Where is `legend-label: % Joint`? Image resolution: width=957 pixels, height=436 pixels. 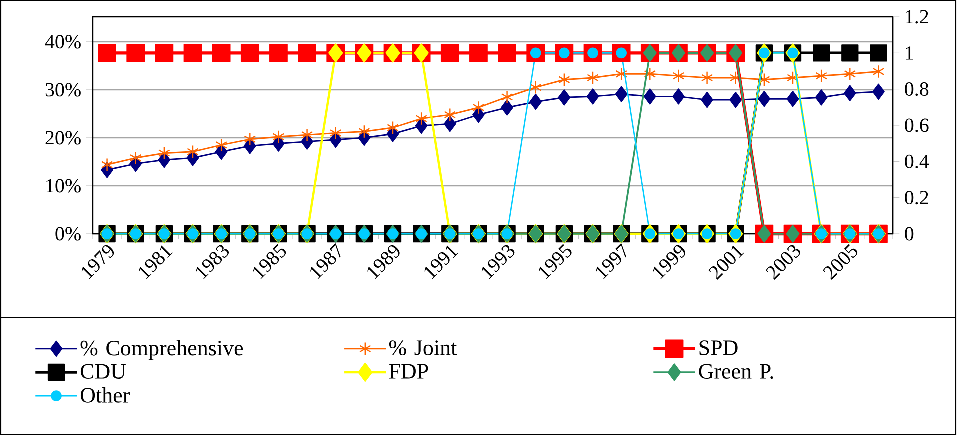
legend-label: % Joint is located at coordinates (423, 348).